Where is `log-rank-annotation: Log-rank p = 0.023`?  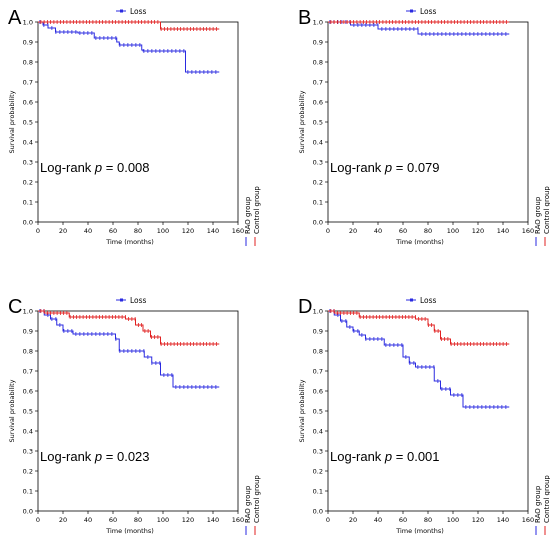 log-rank-annotation: Log-rank p = 0.023 is located at coordinates (95, 456).